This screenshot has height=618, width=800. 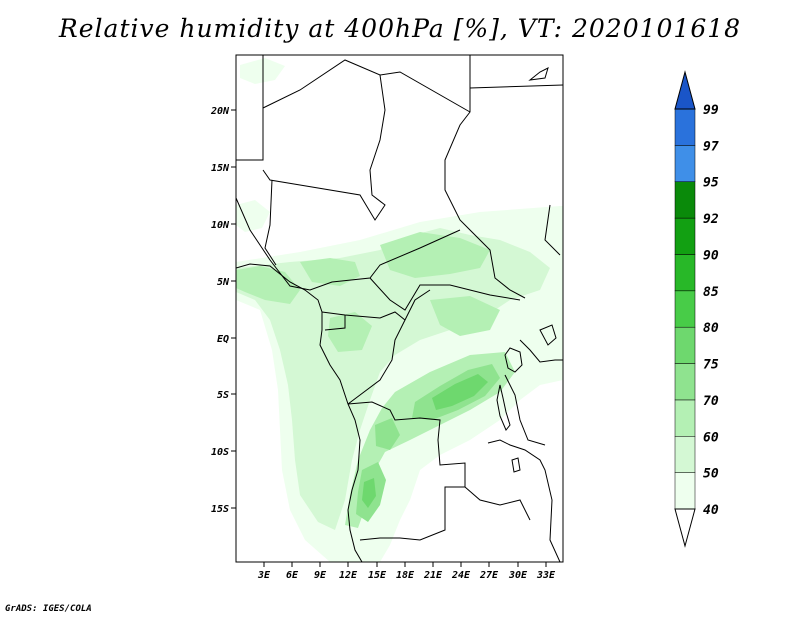 What do you see at coordinates (433, 575) in the screenshot?
I see `lon-label: 21E` at bounding box center [433, 575].